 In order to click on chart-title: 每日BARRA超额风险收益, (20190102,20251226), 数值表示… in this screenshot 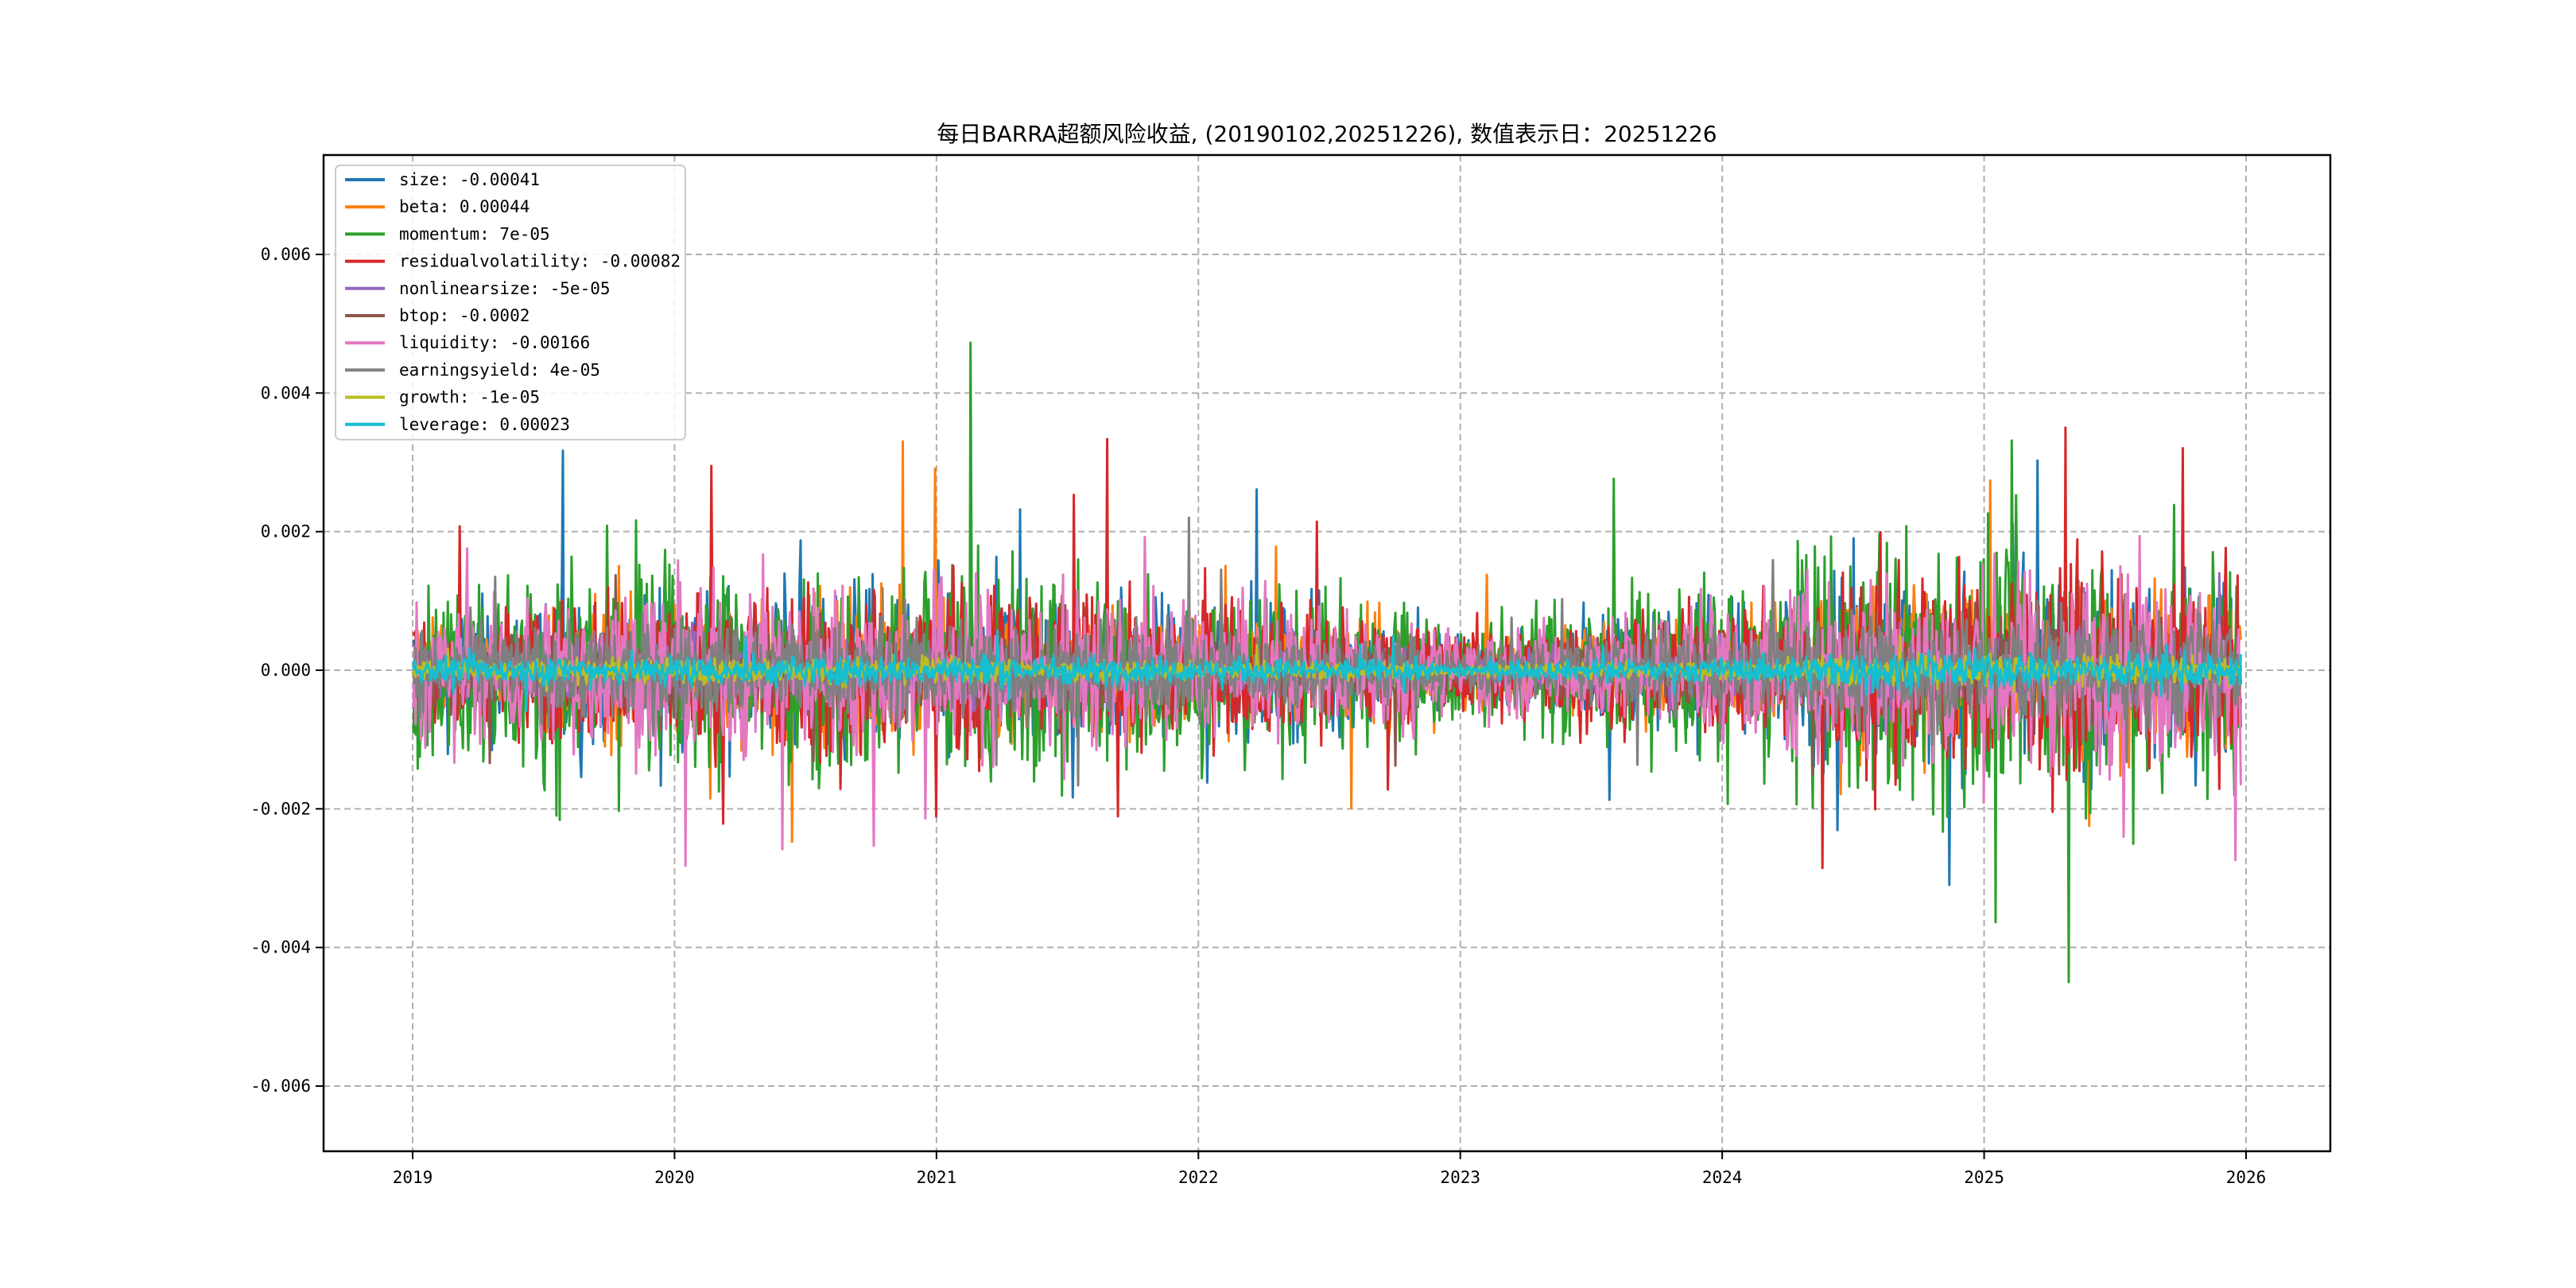, I will do `click(1327, 134)`.